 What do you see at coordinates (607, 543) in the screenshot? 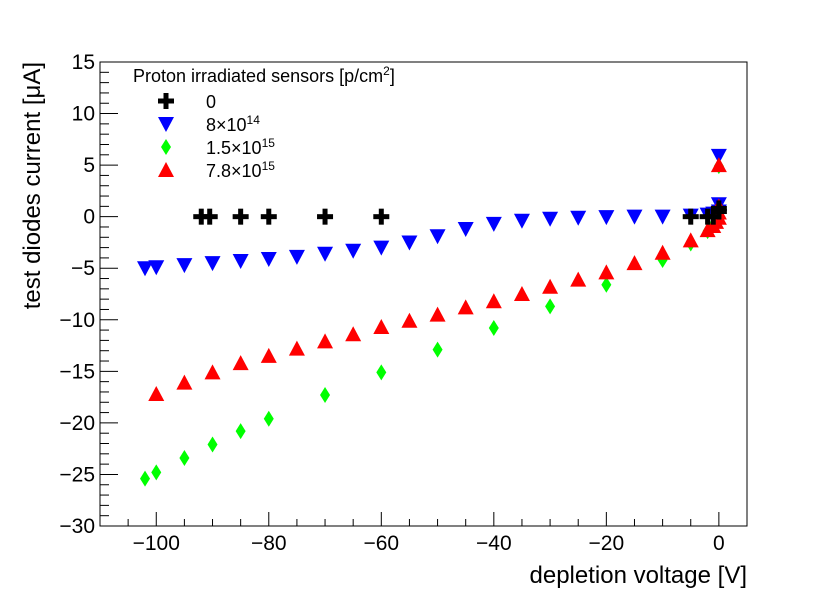
I see `x-tick-label: −20` at bounding box center [607, 543].